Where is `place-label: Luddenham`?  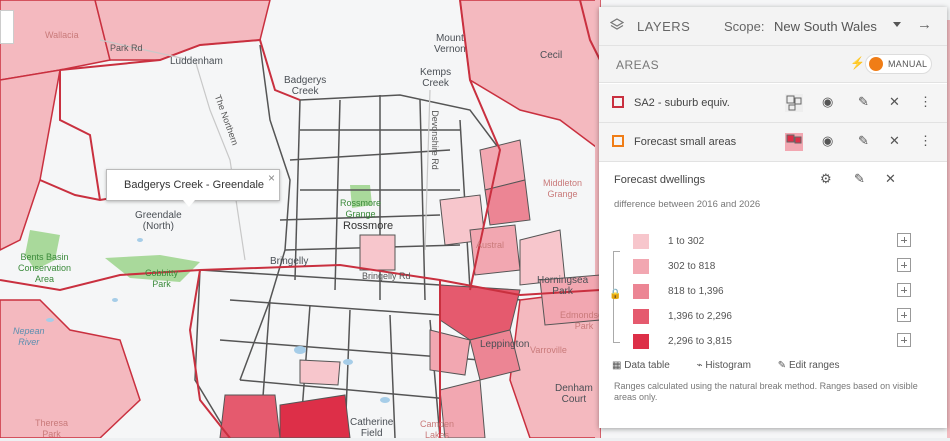 place-label: Luddenham is located at coordinates (196, 61).